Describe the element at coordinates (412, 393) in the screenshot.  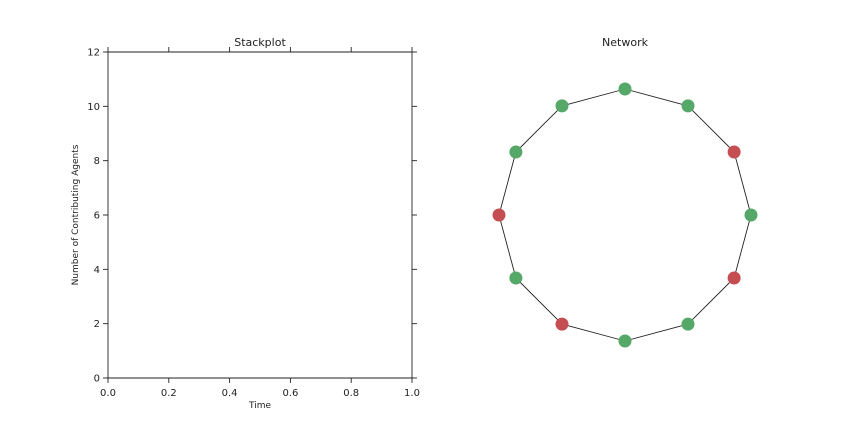
I see `x-tick-label: 1.0` at that location.